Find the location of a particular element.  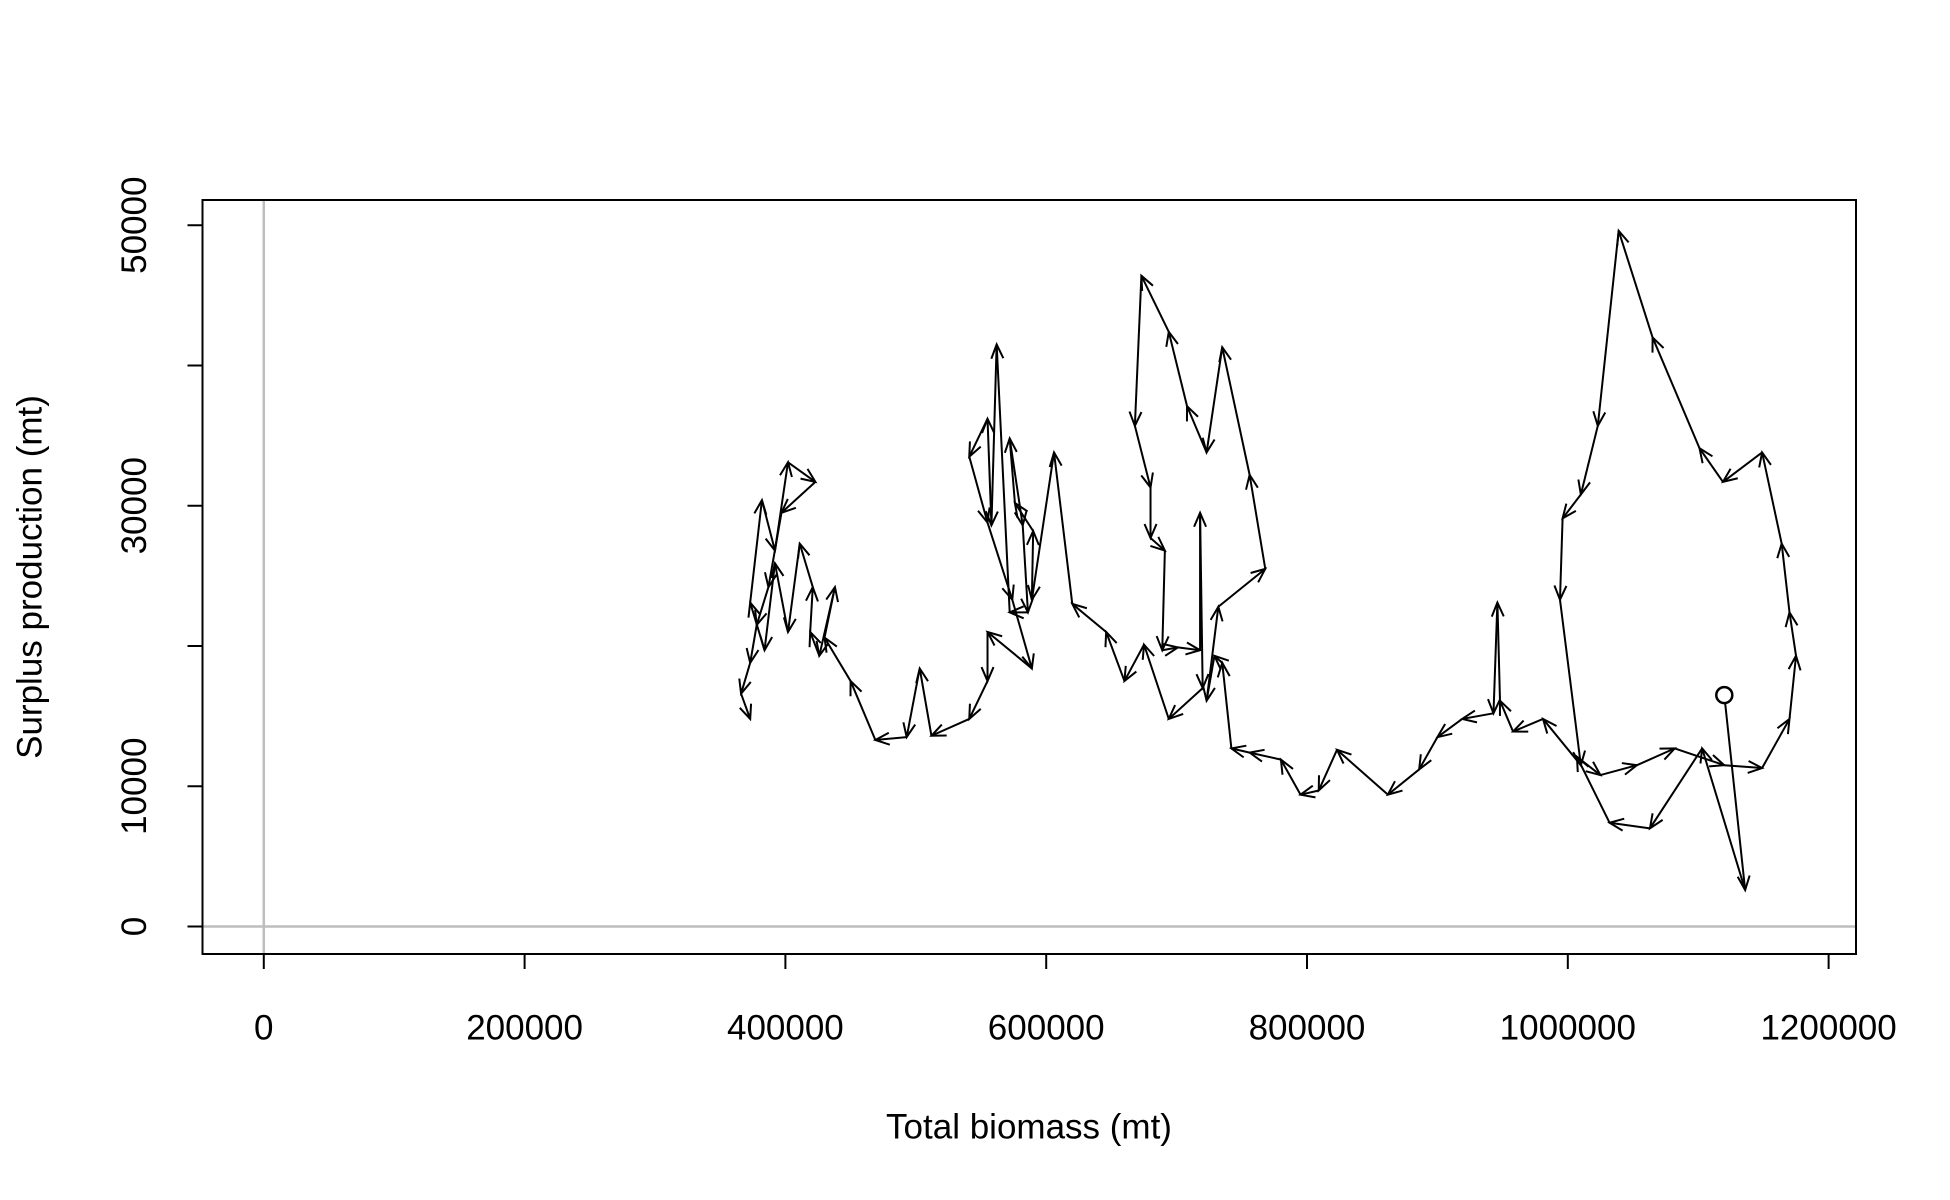

y-tick-label: 30000 is located at coordinates (134, 505).